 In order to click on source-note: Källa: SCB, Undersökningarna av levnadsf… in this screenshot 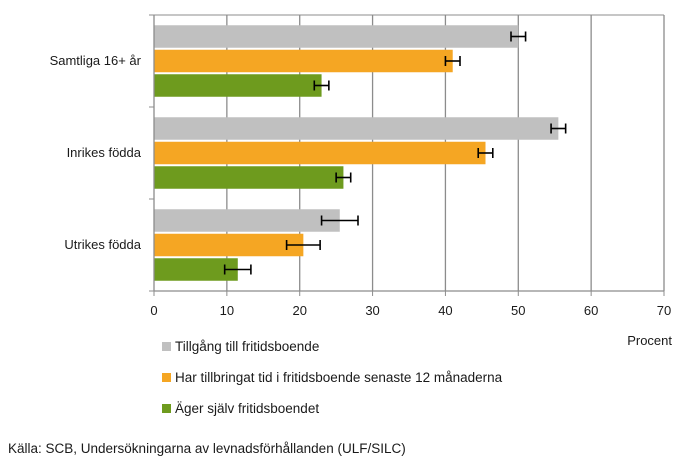, I will do `click(207, 448)`.